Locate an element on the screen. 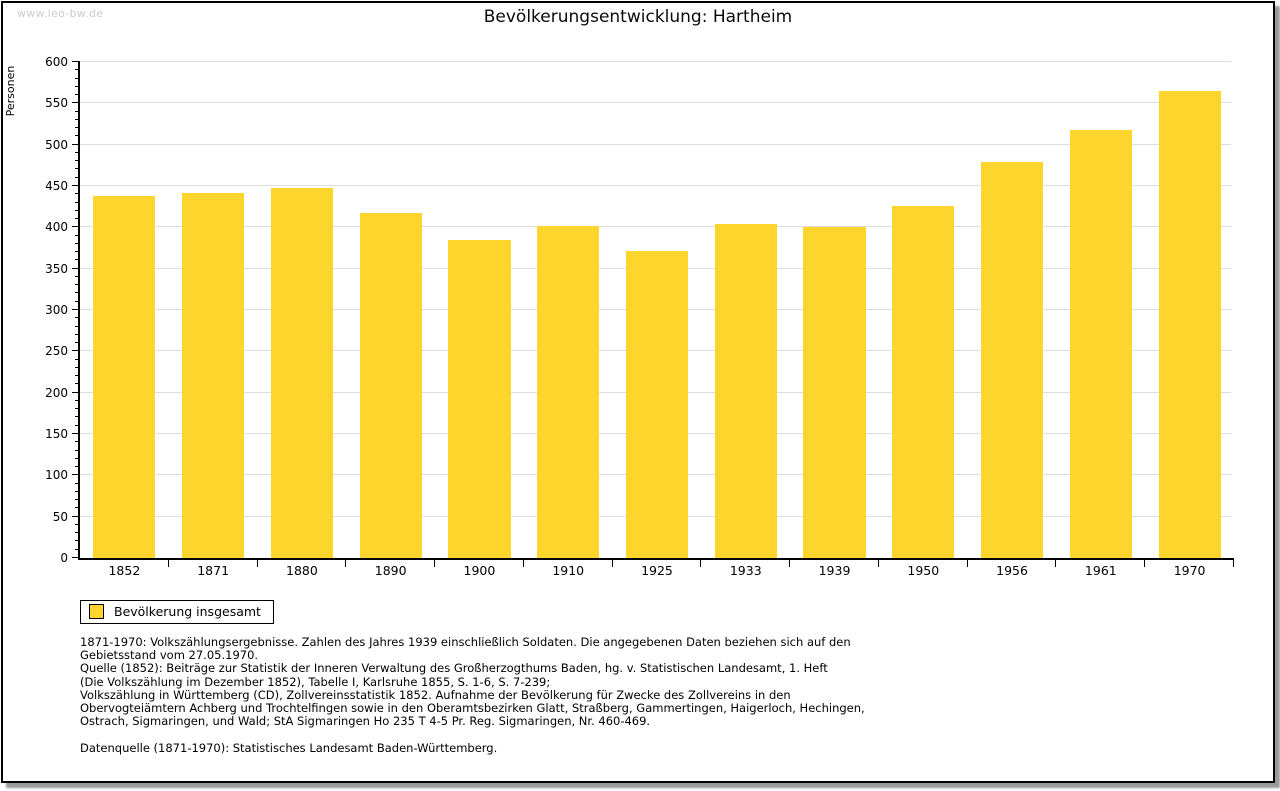  watermark: www.leo-bw.de is located at coordinates (60, 13).